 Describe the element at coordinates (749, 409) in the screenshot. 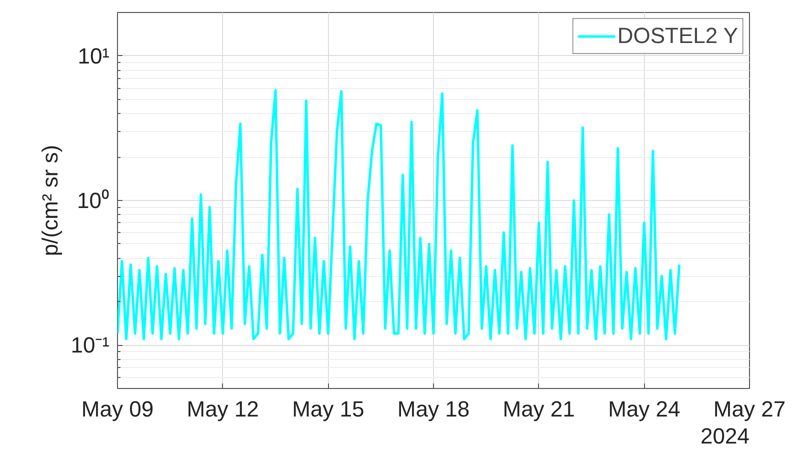

I see `x-tick-label: May 27` at that location.